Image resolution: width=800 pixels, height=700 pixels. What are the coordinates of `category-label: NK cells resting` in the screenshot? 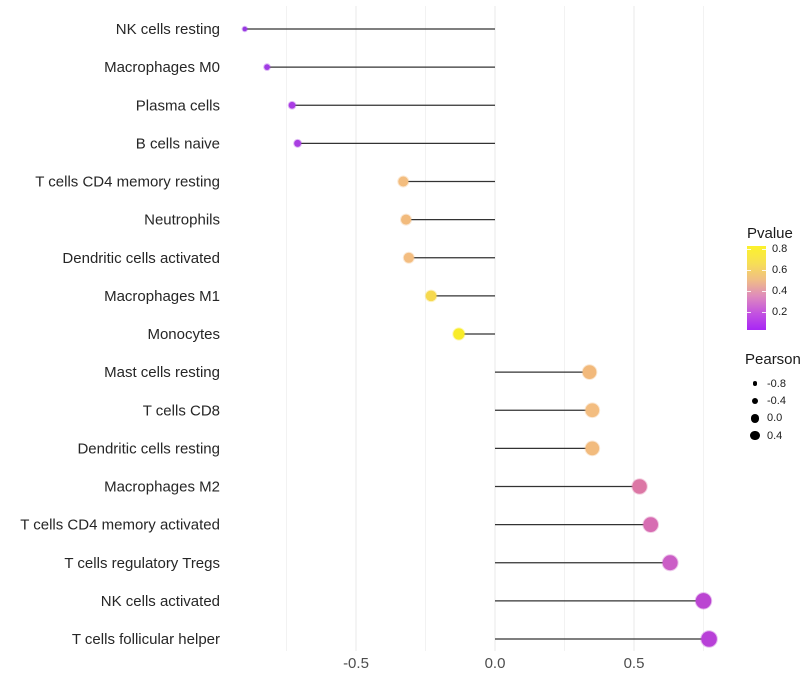 It's located at (168, 29).